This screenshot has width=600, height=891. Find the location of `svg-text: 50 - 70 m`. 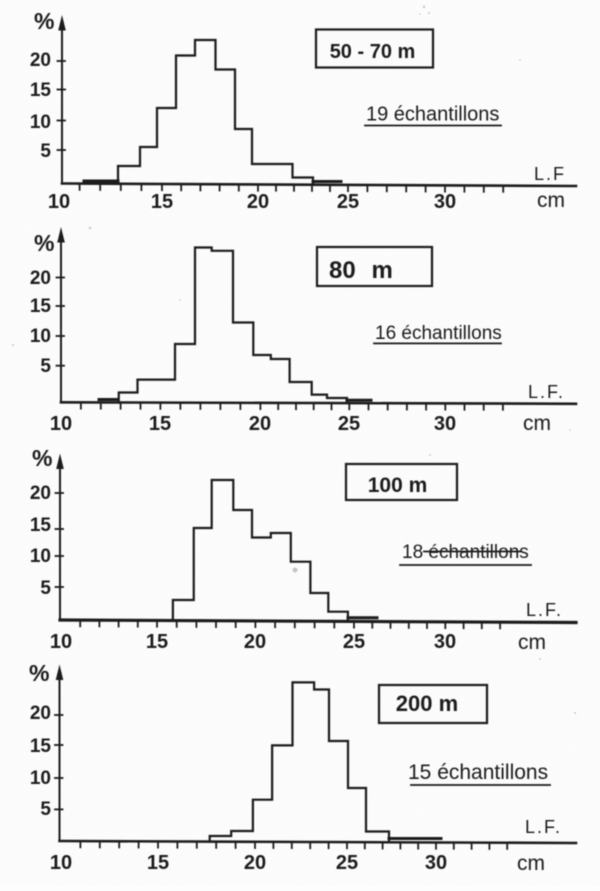

svg-text: 50 - 70 m is located at coordinates (373, 52).